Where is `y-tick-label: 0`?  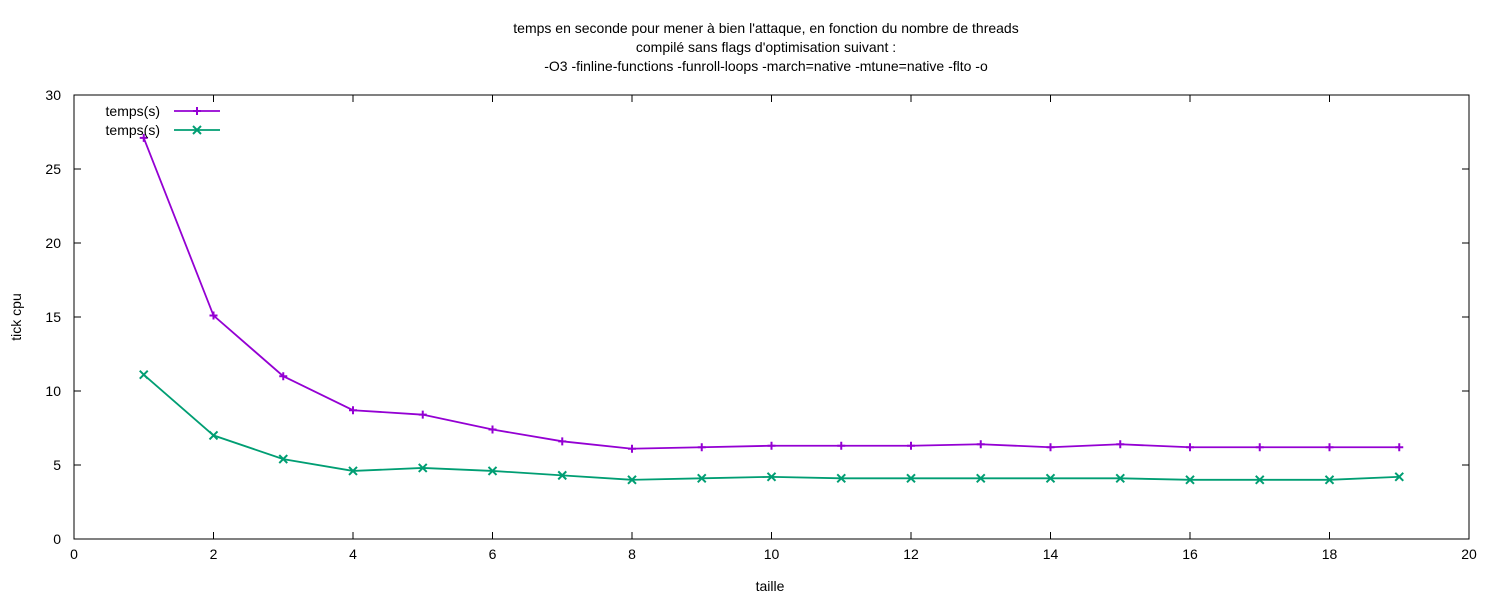 y-tick-label: 0 is located at coordinates (57, 539).